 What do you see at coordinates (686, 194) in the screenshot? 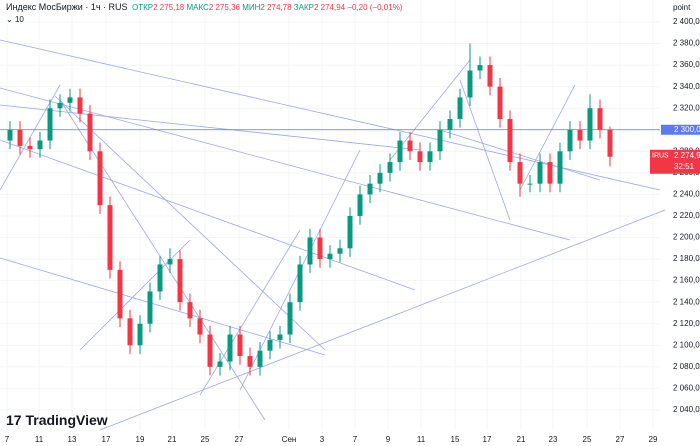
I see `y-tick-label: 2 240,00` at bounding box center [686, 194].